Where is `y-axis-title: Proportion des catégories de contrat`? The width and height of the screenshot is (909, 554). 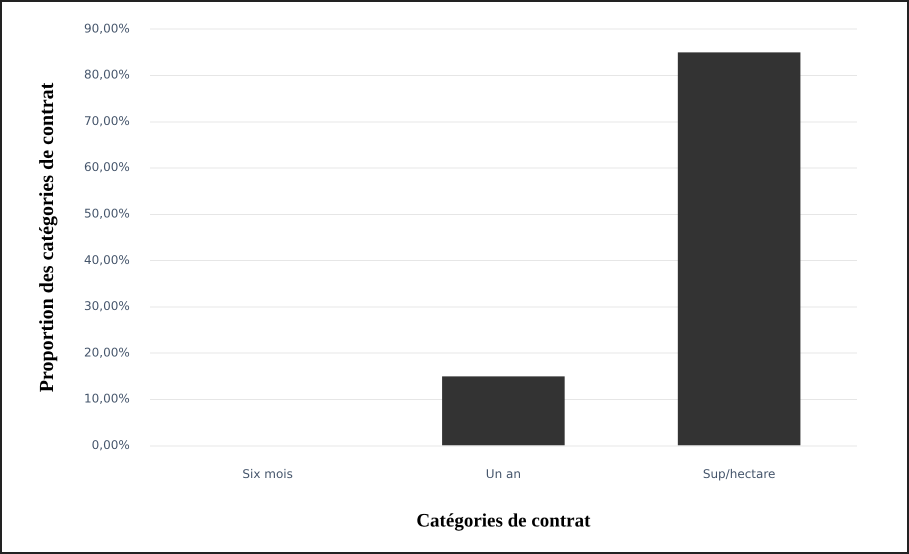
y-axis-title: Proportion des catégories de contrat is located at coordinates (47, 237).